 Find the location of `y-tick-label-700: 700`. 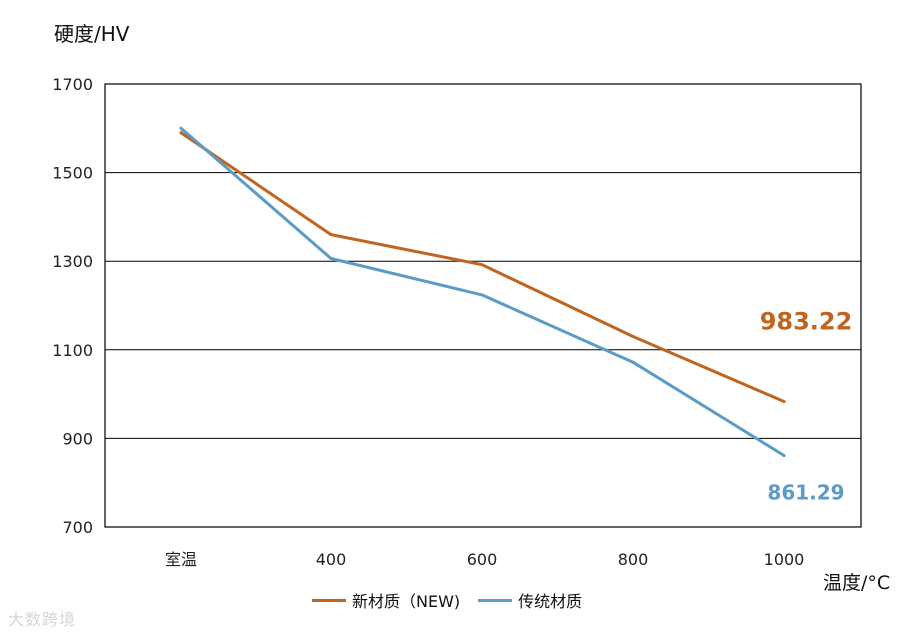

y-tick-label-700: 700 is located at coordinates (77, 527).